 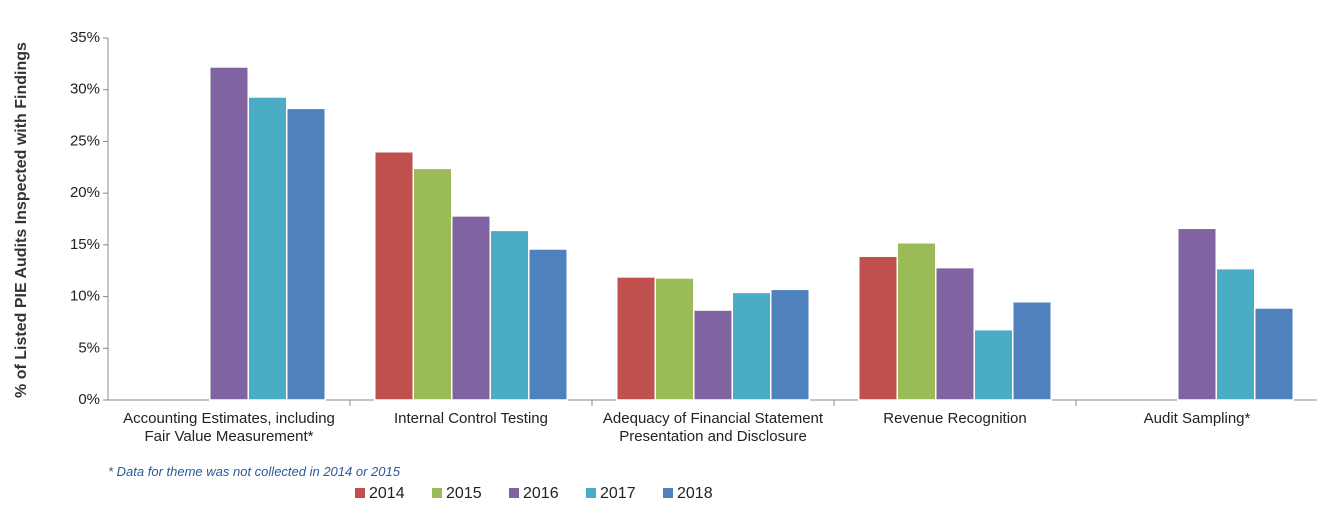 What do you see at coordinates (471, 418) in the screenshot?
I see `x-tick-label: Internal Control Testing` at bounding box center [471, 418].